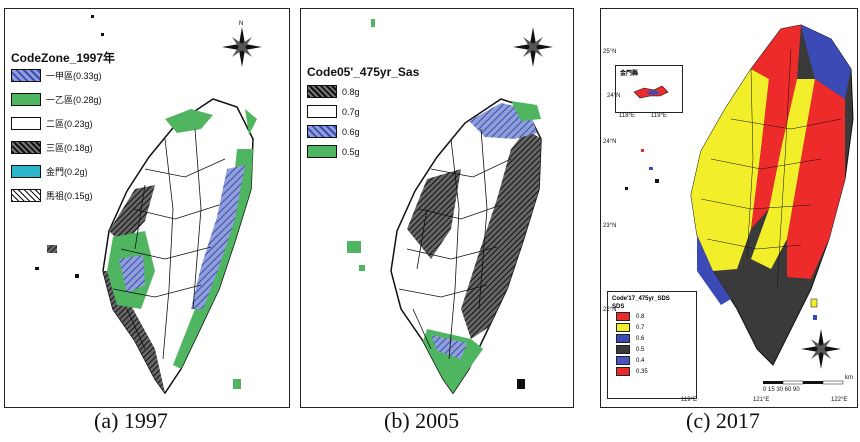  What do you see at coordinates (723, 420) in the screenshot?
I see `caption-c: (c) 2017` at bounding box center [723, 420].